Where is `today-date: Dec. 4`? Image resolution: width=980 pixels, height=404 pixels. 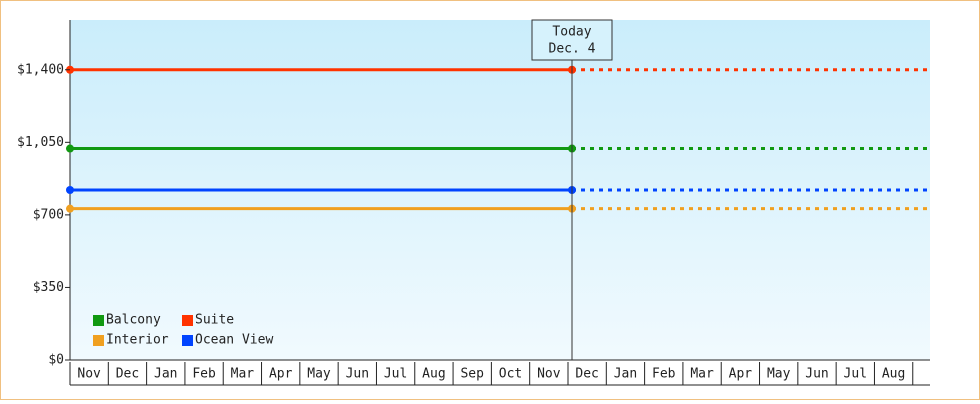
today-date: Dec. 4 is located at coordinates (572, 49).